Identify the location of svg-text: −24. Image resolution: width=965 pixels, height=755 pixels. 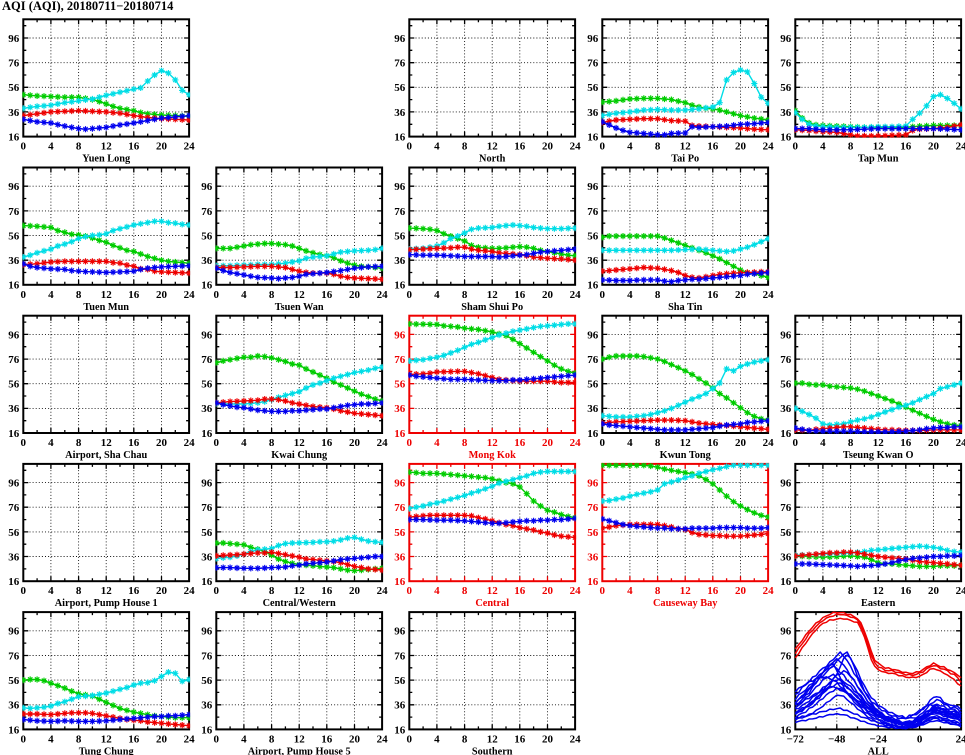
(879, 739).